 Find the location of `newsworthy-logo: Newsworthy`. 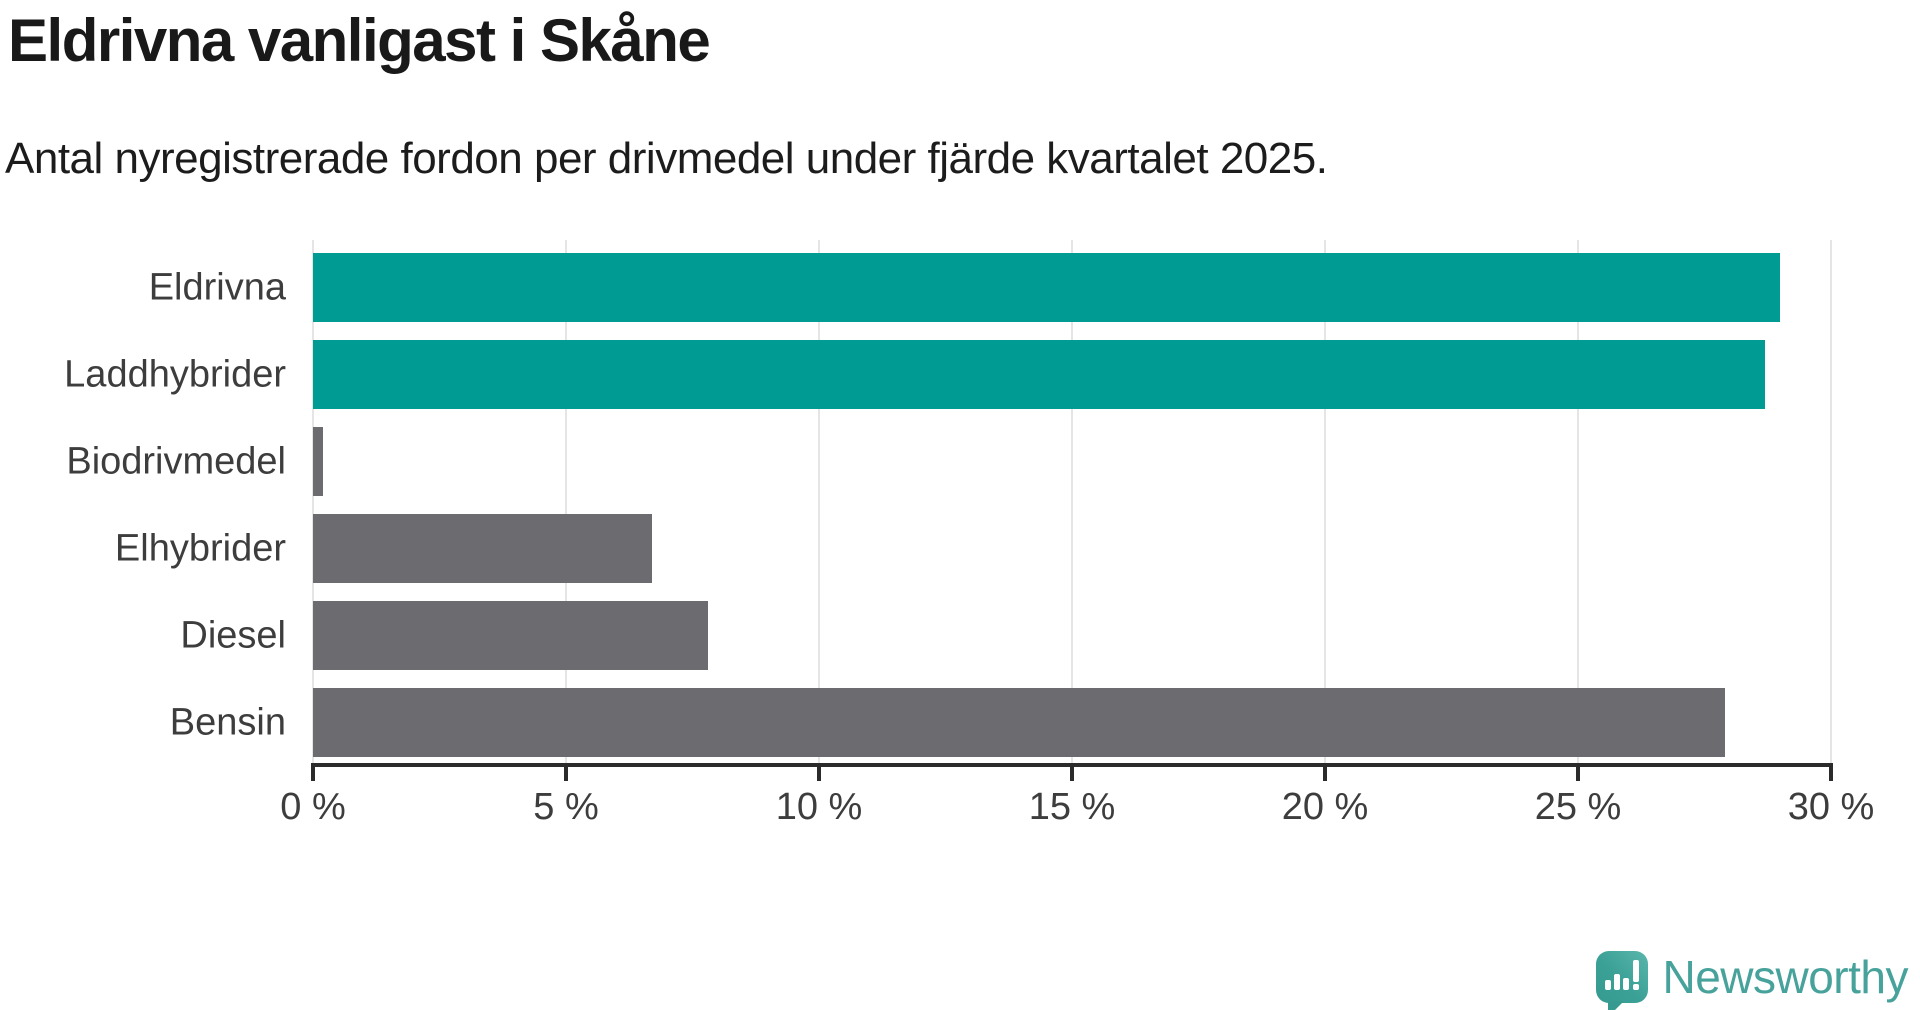

newsworthy-logo: Newsworthy is located at coordinates (1752, 980).